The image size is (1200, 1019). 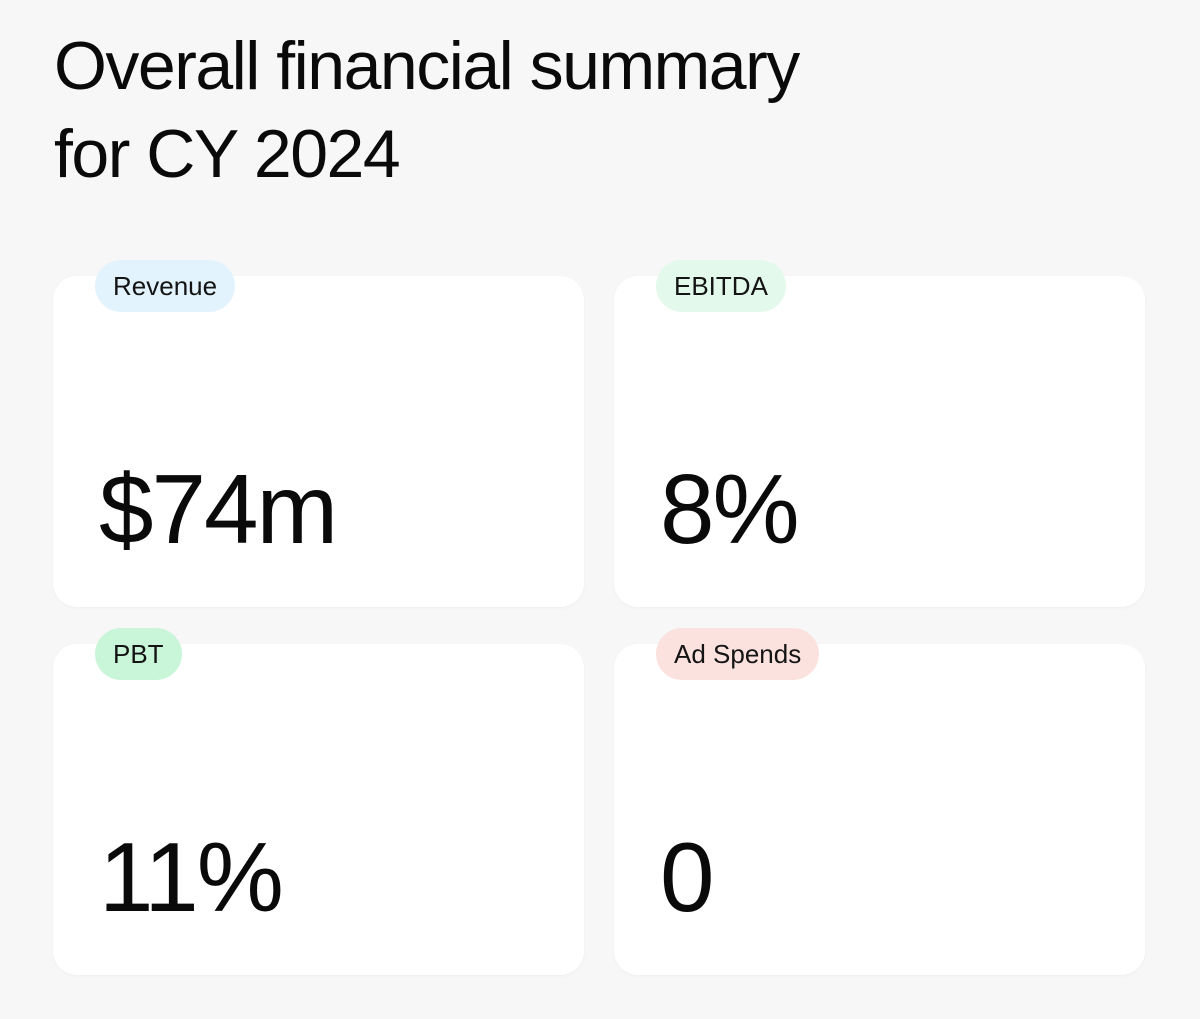 What do you see at coordinates (721, 286) in the screenshot?
I see `ebitda-badge: EBITDA` at bounding box center [721, 286].